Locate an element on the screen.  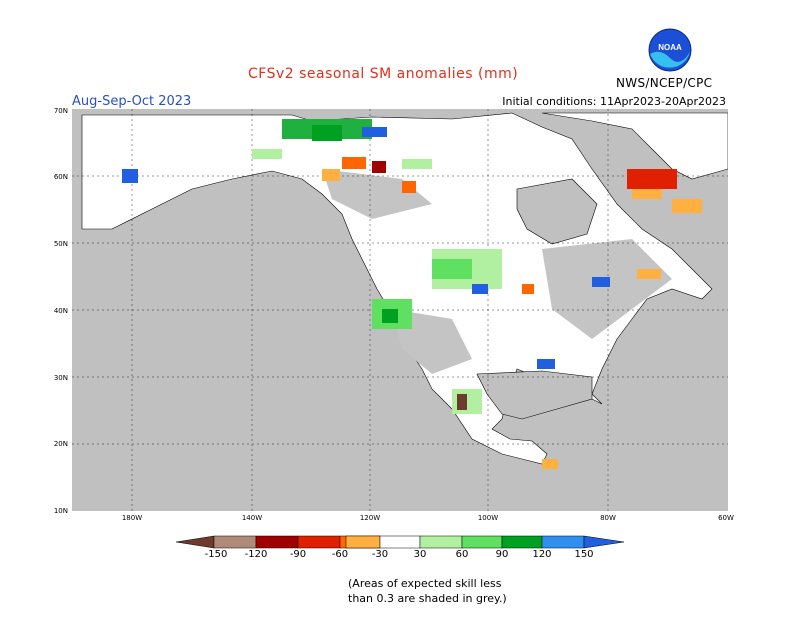
chart-title: CFSv2 seasonal SM anomalies (mm) is located at coordinates (383, 74).